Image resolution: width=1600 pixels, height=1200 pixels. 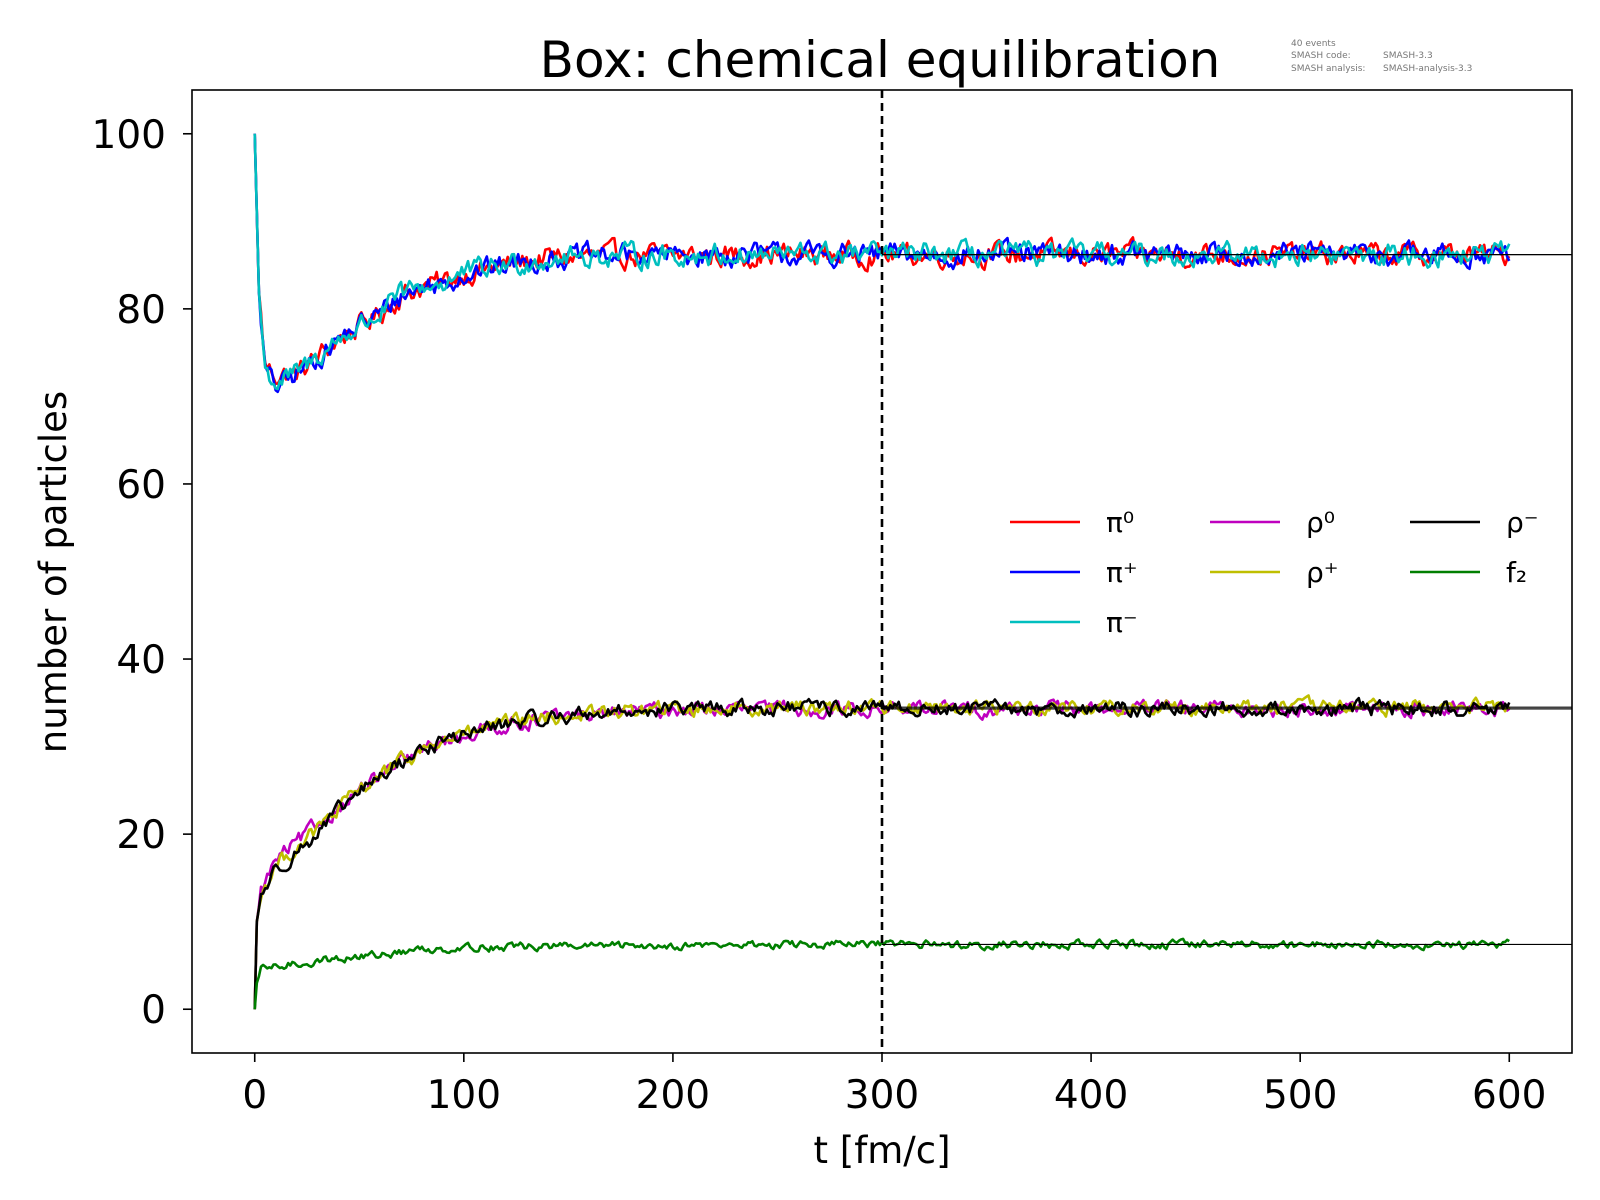 I want to click on run-info-code-label: SMASH code:, so click(x=1321, y=56).